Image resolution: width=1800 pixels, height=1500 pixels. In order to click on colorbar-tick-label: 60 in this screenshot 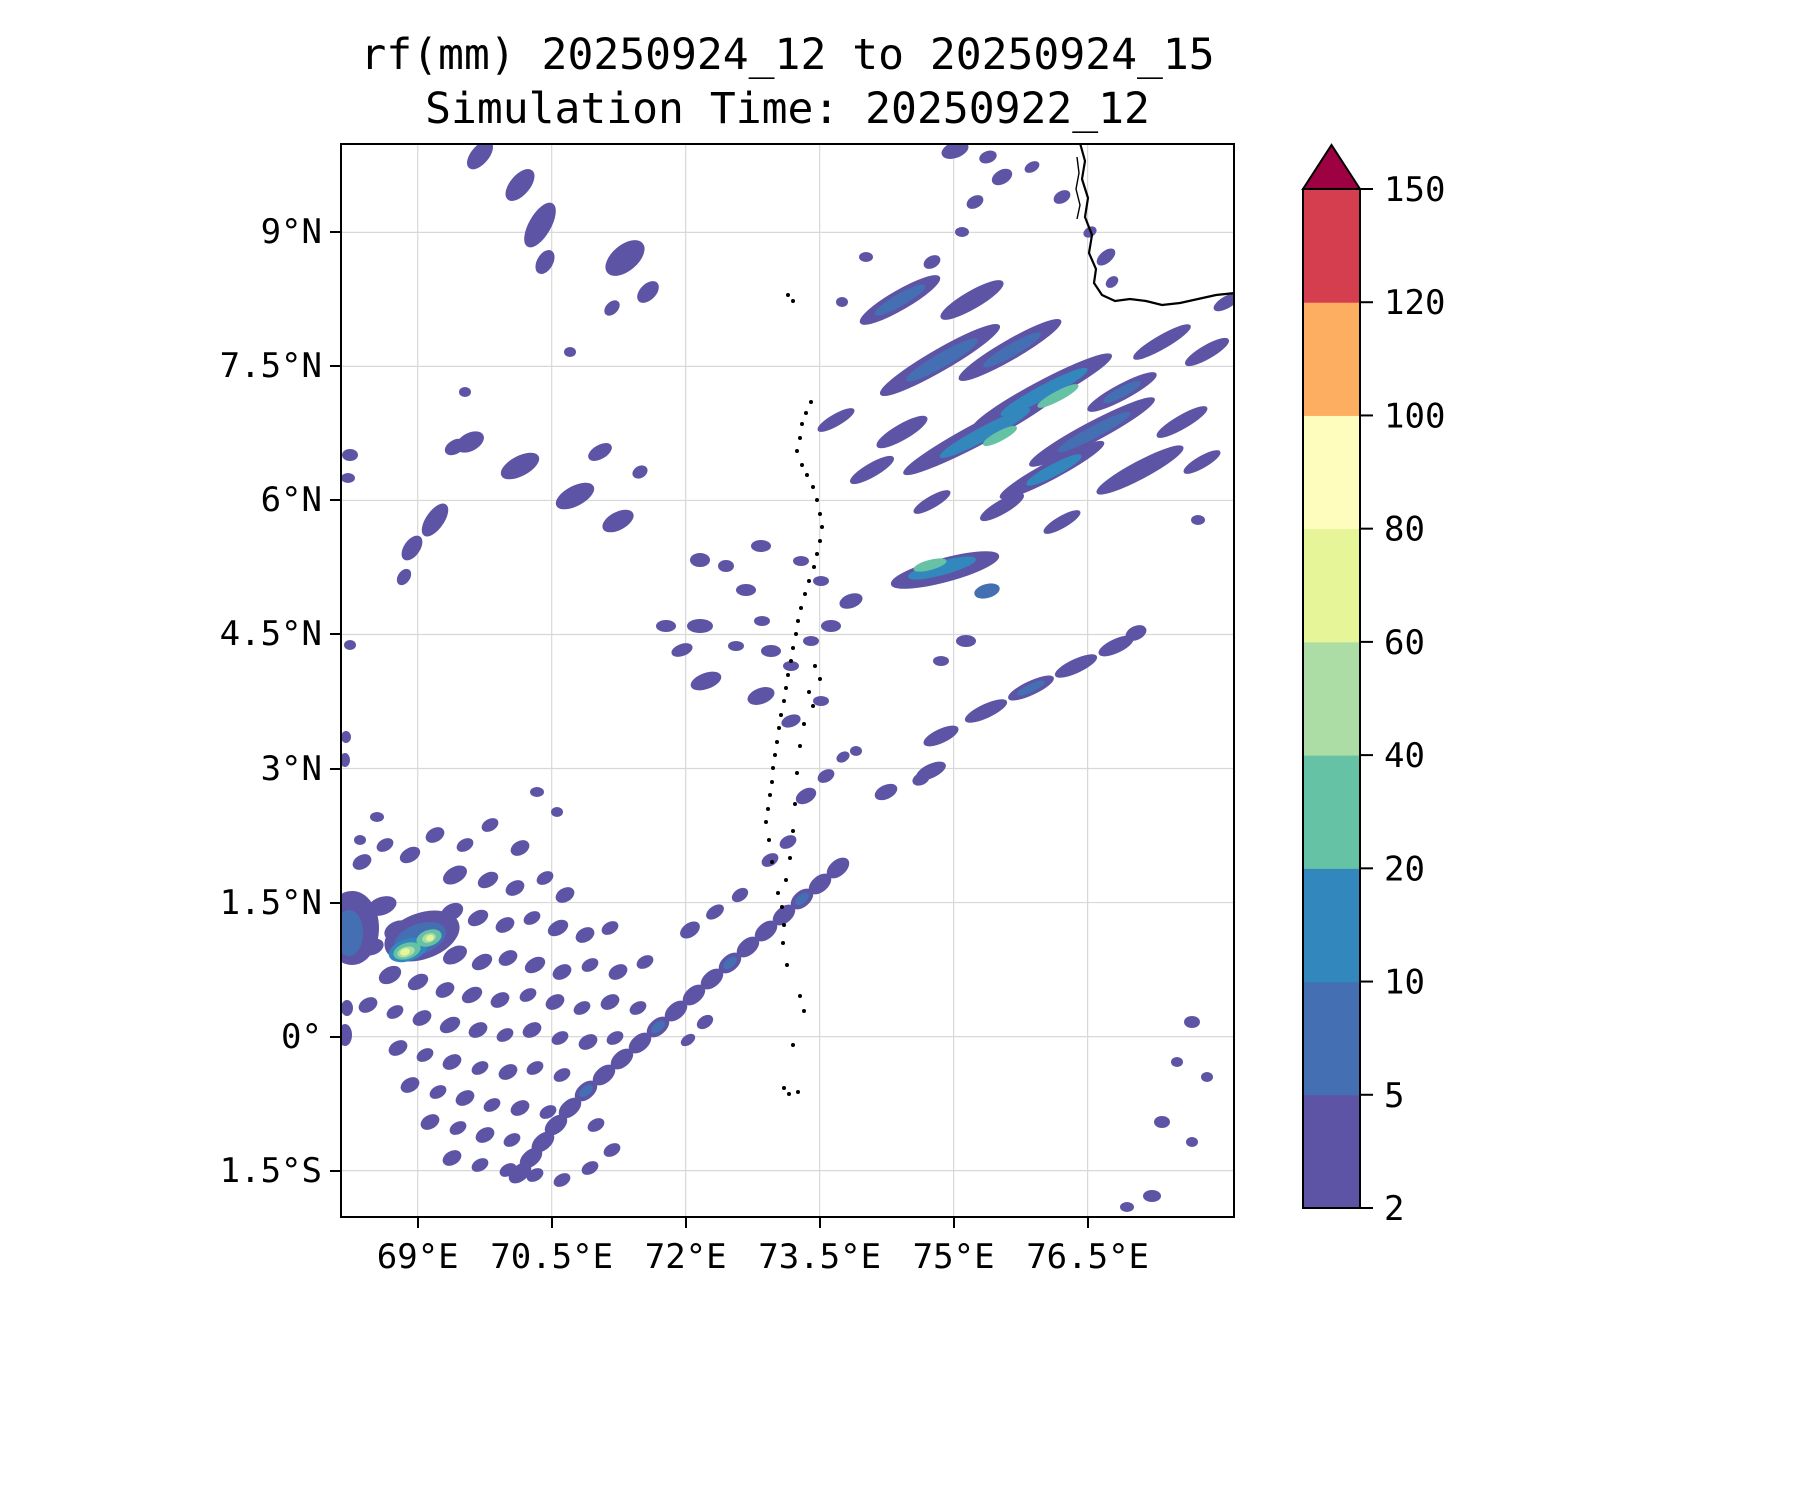, I will do `click(1404, 643)`.